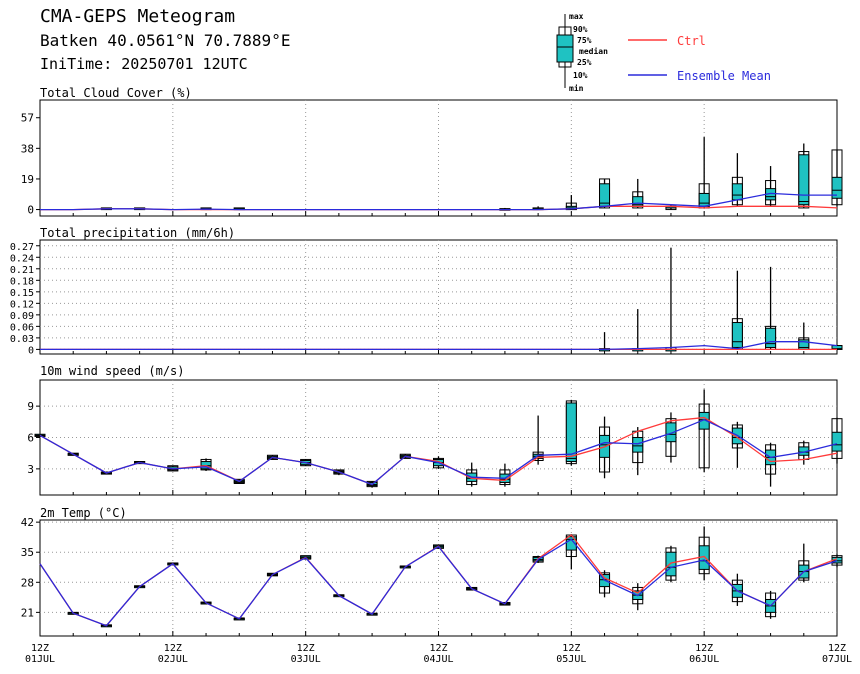 The width and height of the screenshot is (860, 674). What do you see at coordinates (30, 469) in the screenshot?
I see `y-tick-label: 3` at bounding box center [30, 469].